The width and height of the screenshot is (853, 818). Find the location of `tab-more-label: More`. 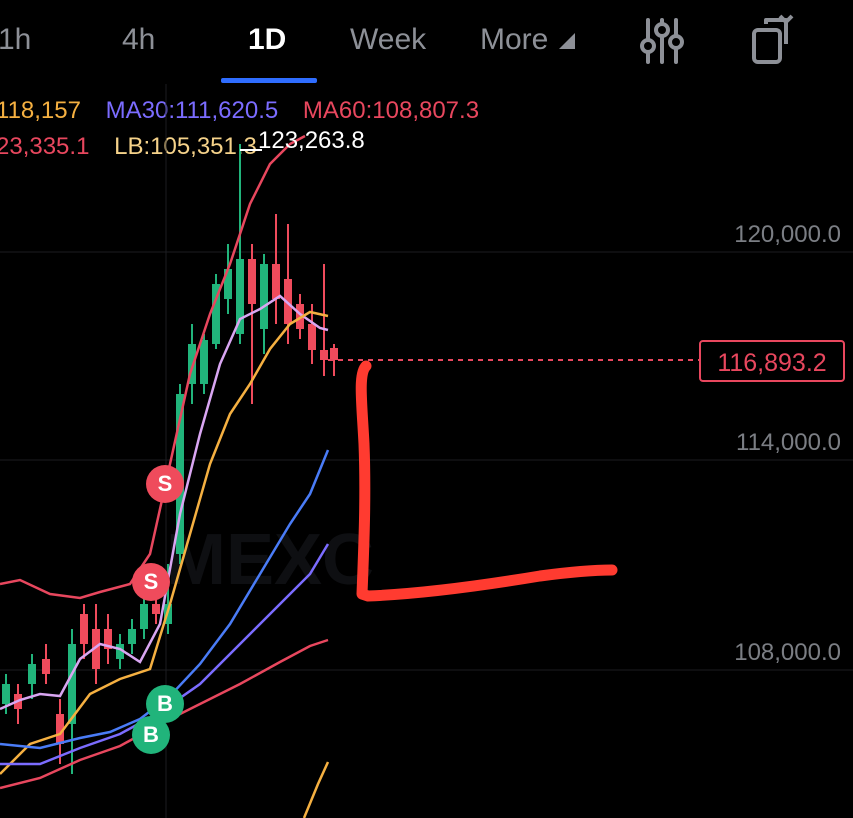

tab-more-label: More is located at coordinates (514, 39).